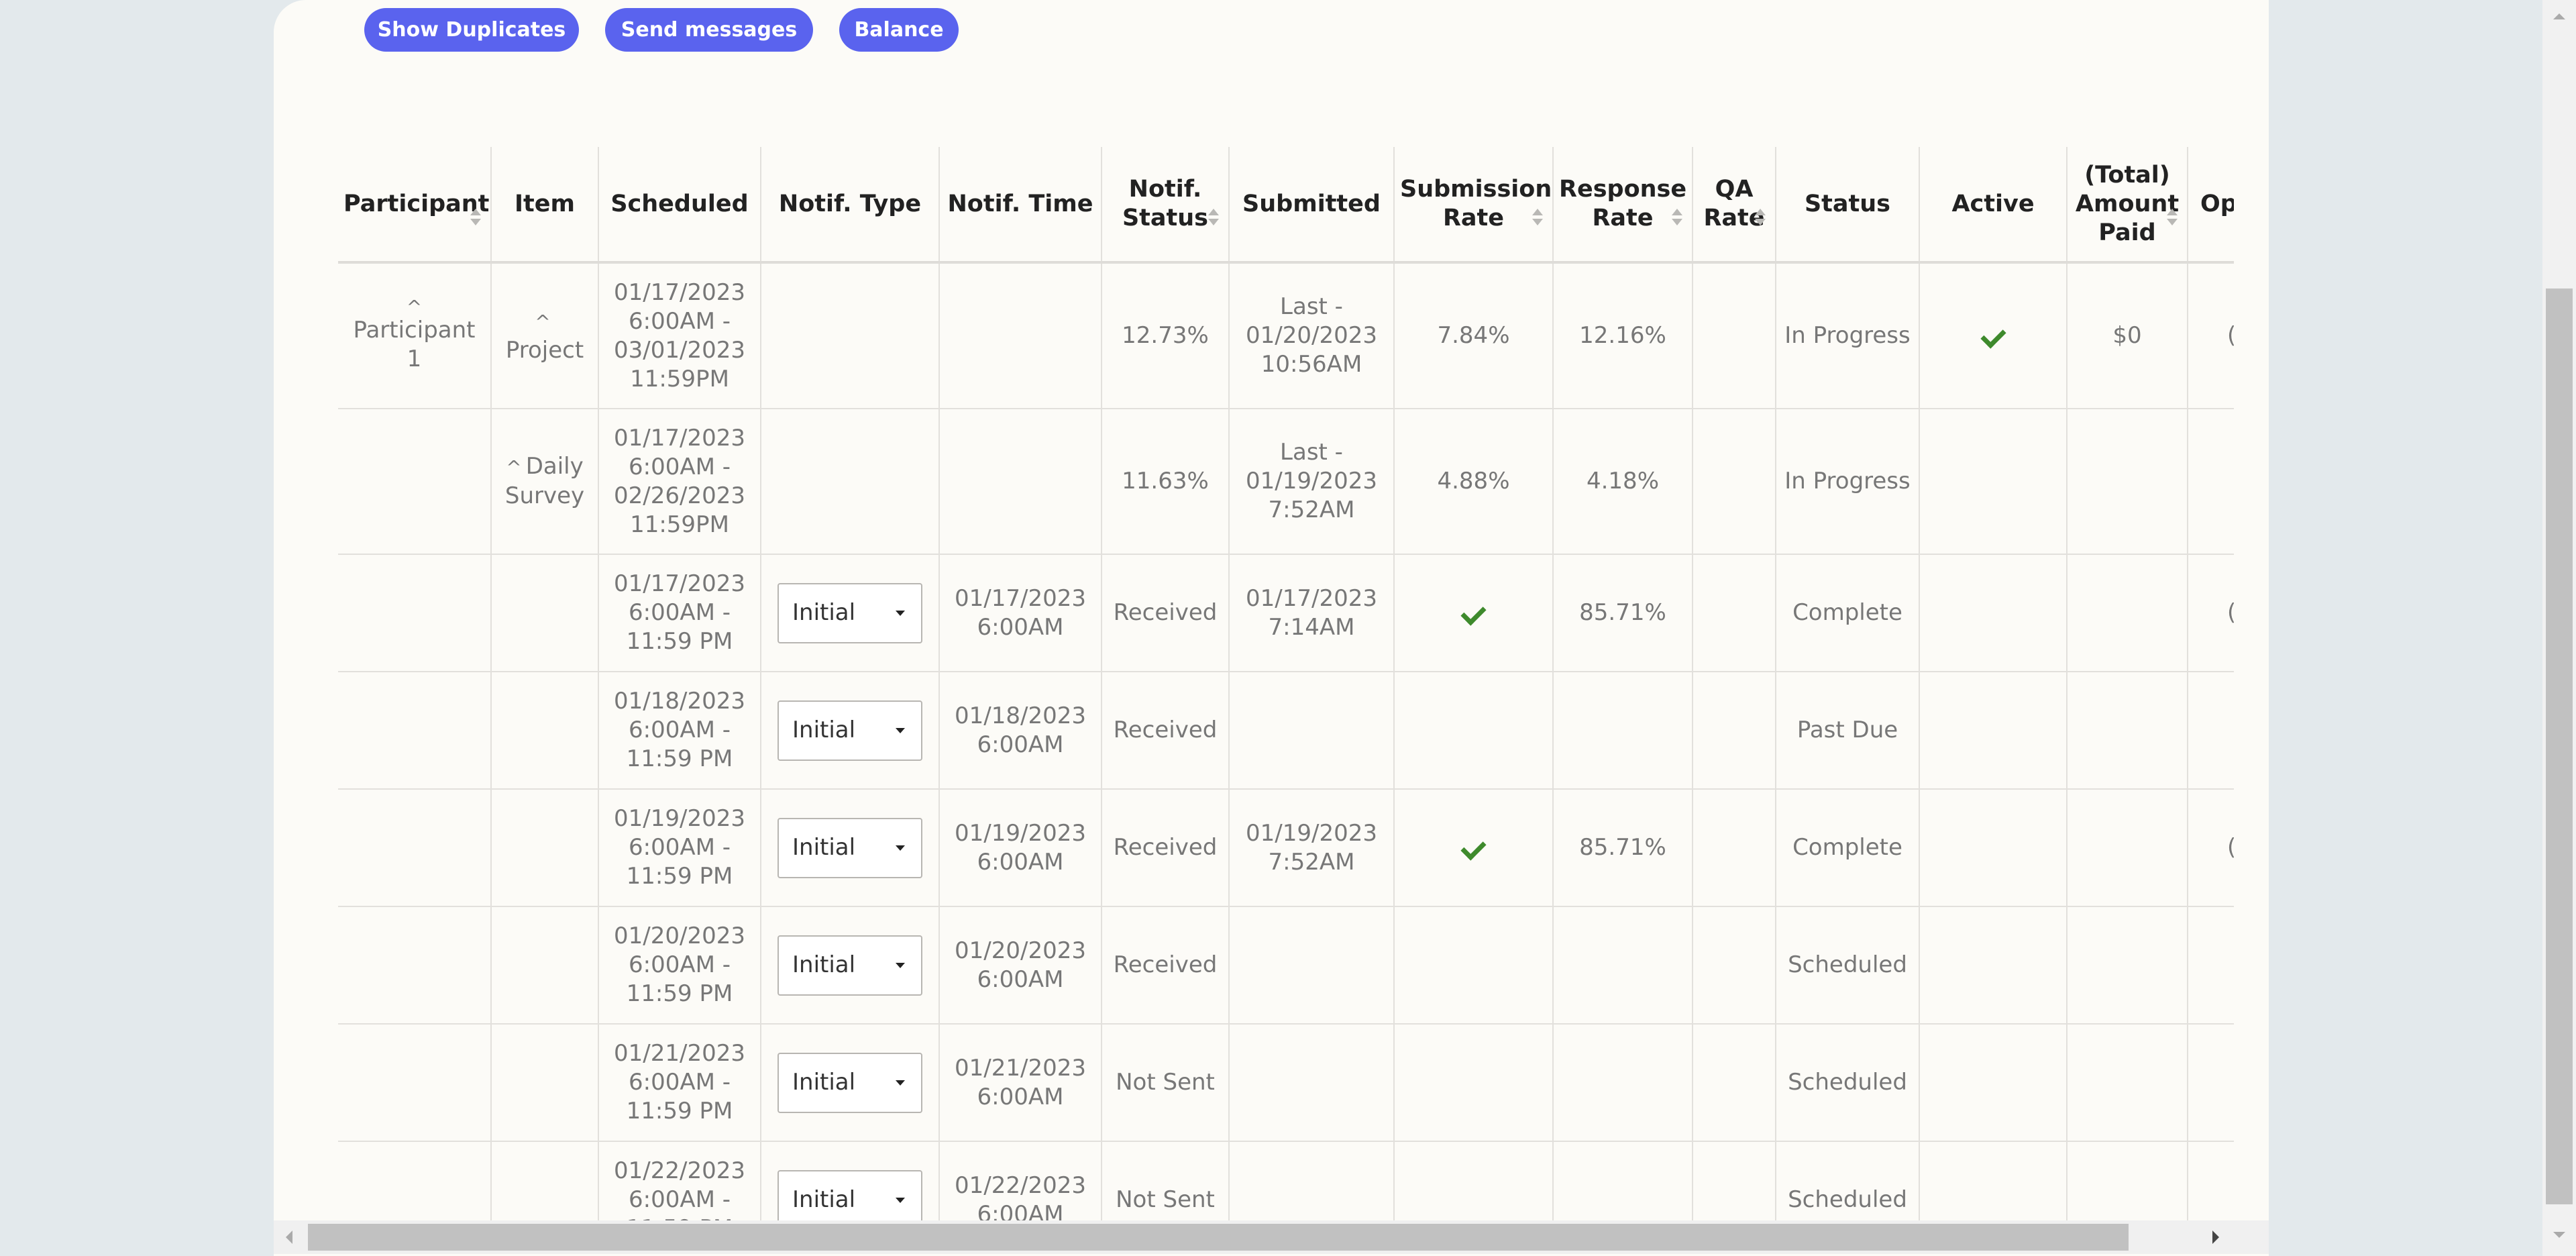 The height and width of the screenshot is (1256, 2576). I want to click on column-header: Submission Rate, so click(1473, 205).